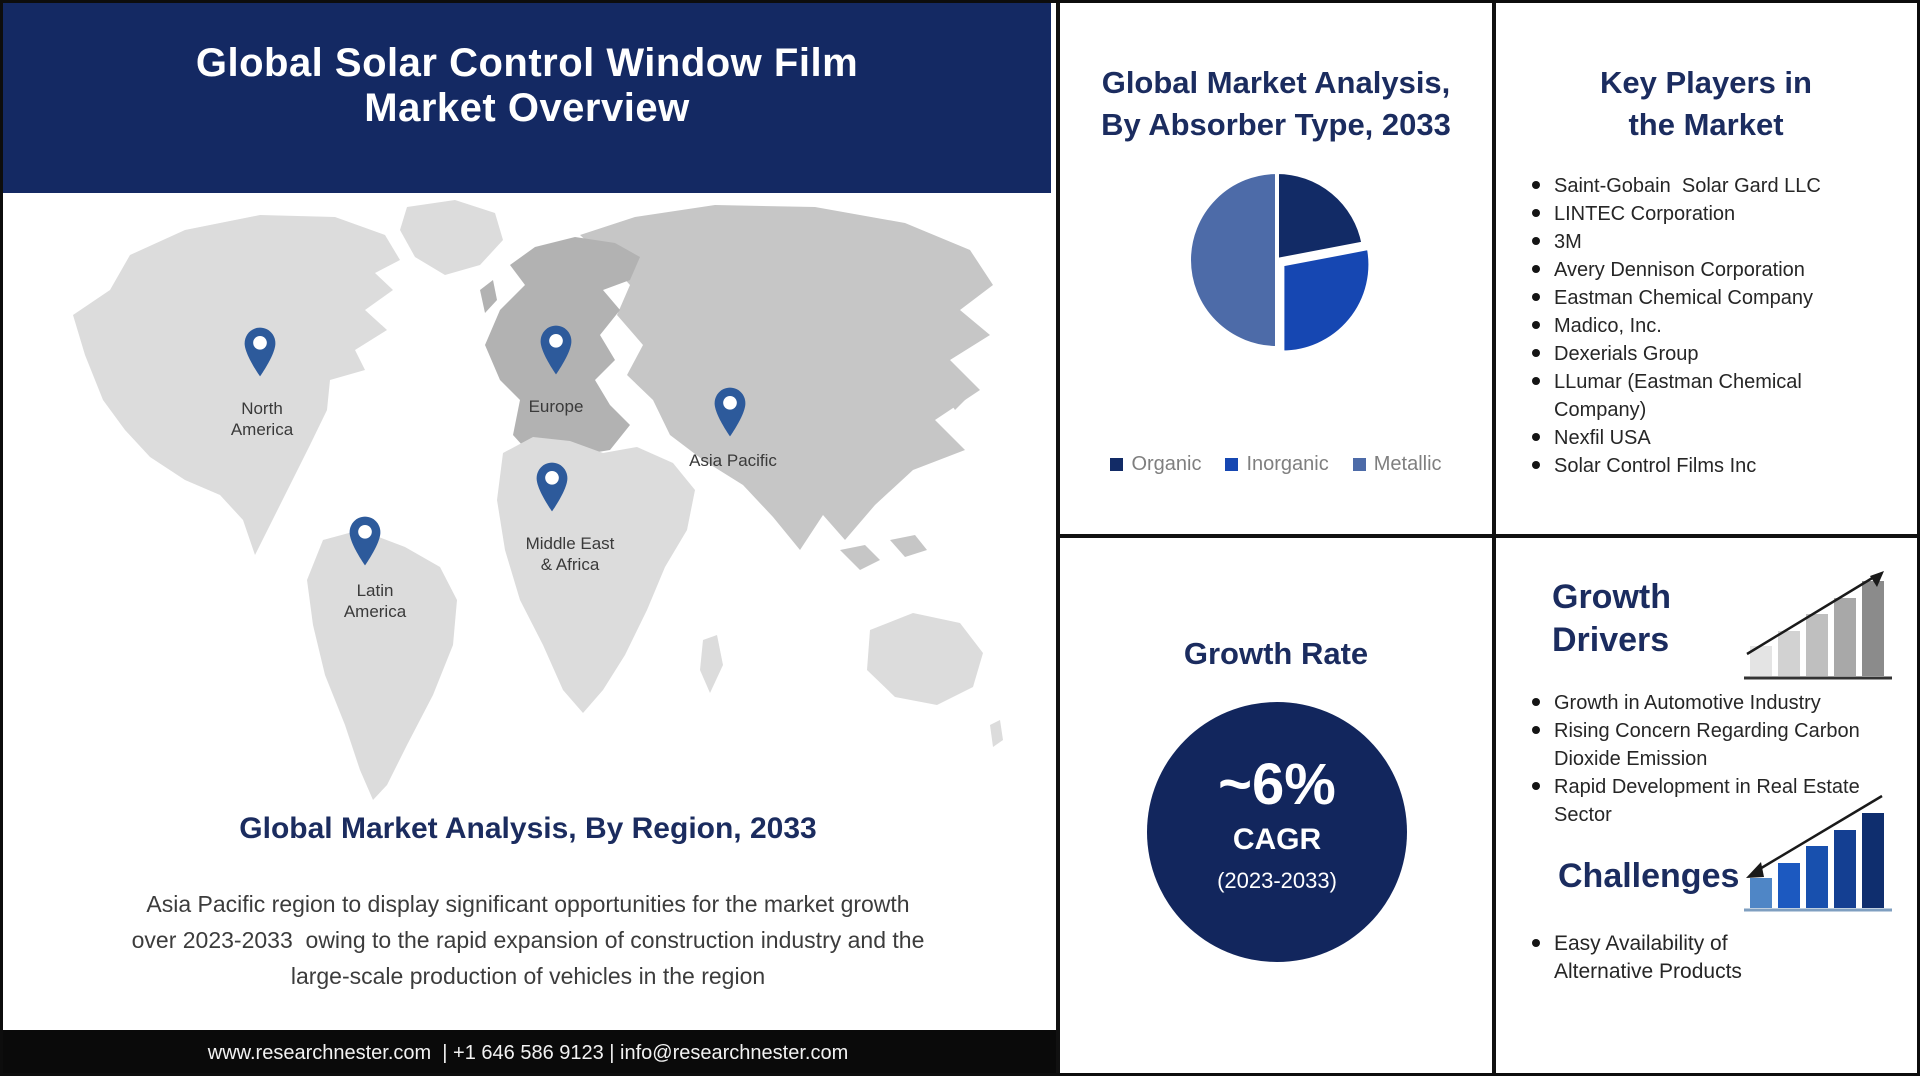  I want to click on growth-rate-badge: ~6% CAGR (2023-2033), so click(1277, 832).